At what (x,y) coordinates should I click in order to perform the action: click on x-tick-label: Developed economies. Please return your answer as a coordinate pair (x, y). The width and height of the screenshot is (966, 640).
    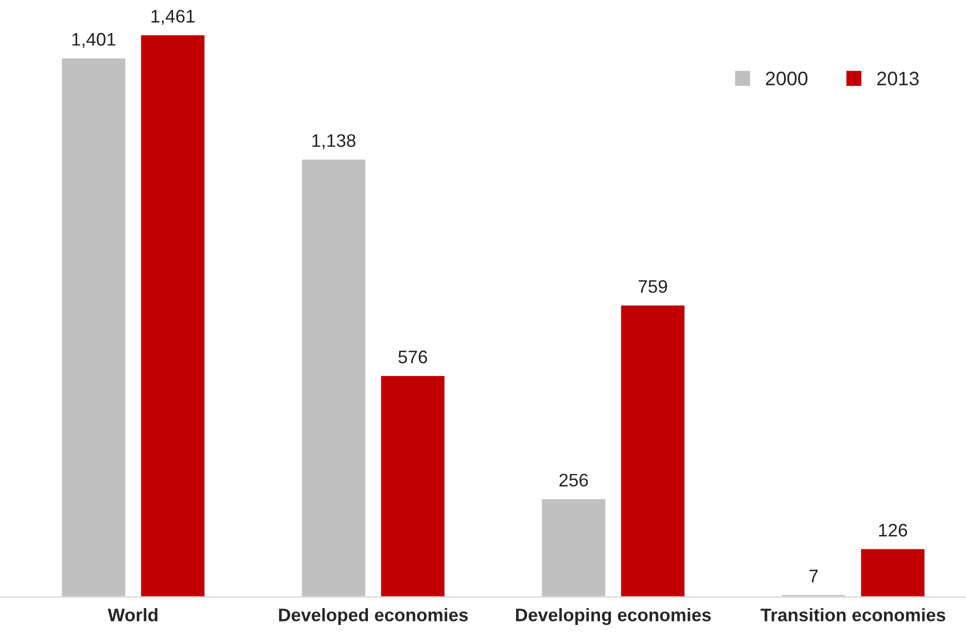
    Looking at the image, I should click on (373, 616).